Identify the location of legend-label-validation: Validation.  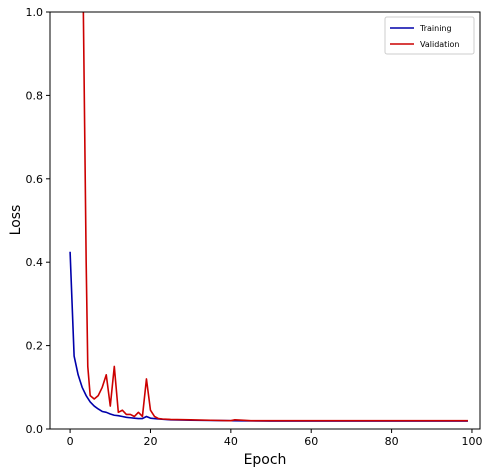
(440, 44).